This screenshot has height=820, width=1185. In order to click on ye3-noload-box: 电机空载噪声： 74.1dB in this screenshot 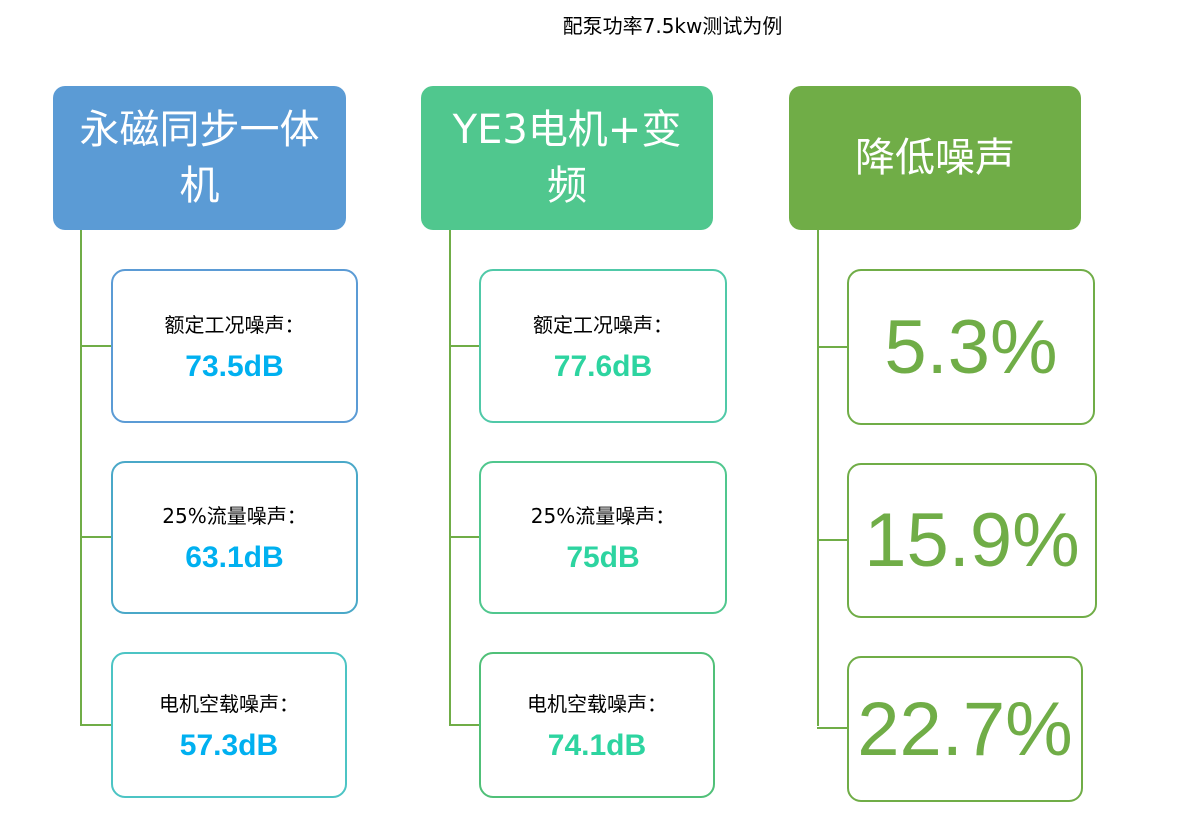, I will do `click(597, 725)`.